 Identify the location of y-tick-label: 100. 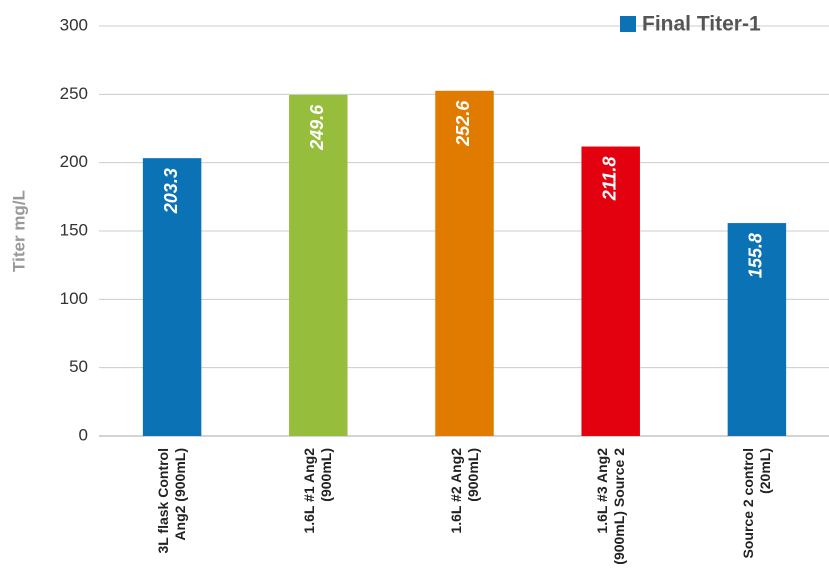
(74, 298).